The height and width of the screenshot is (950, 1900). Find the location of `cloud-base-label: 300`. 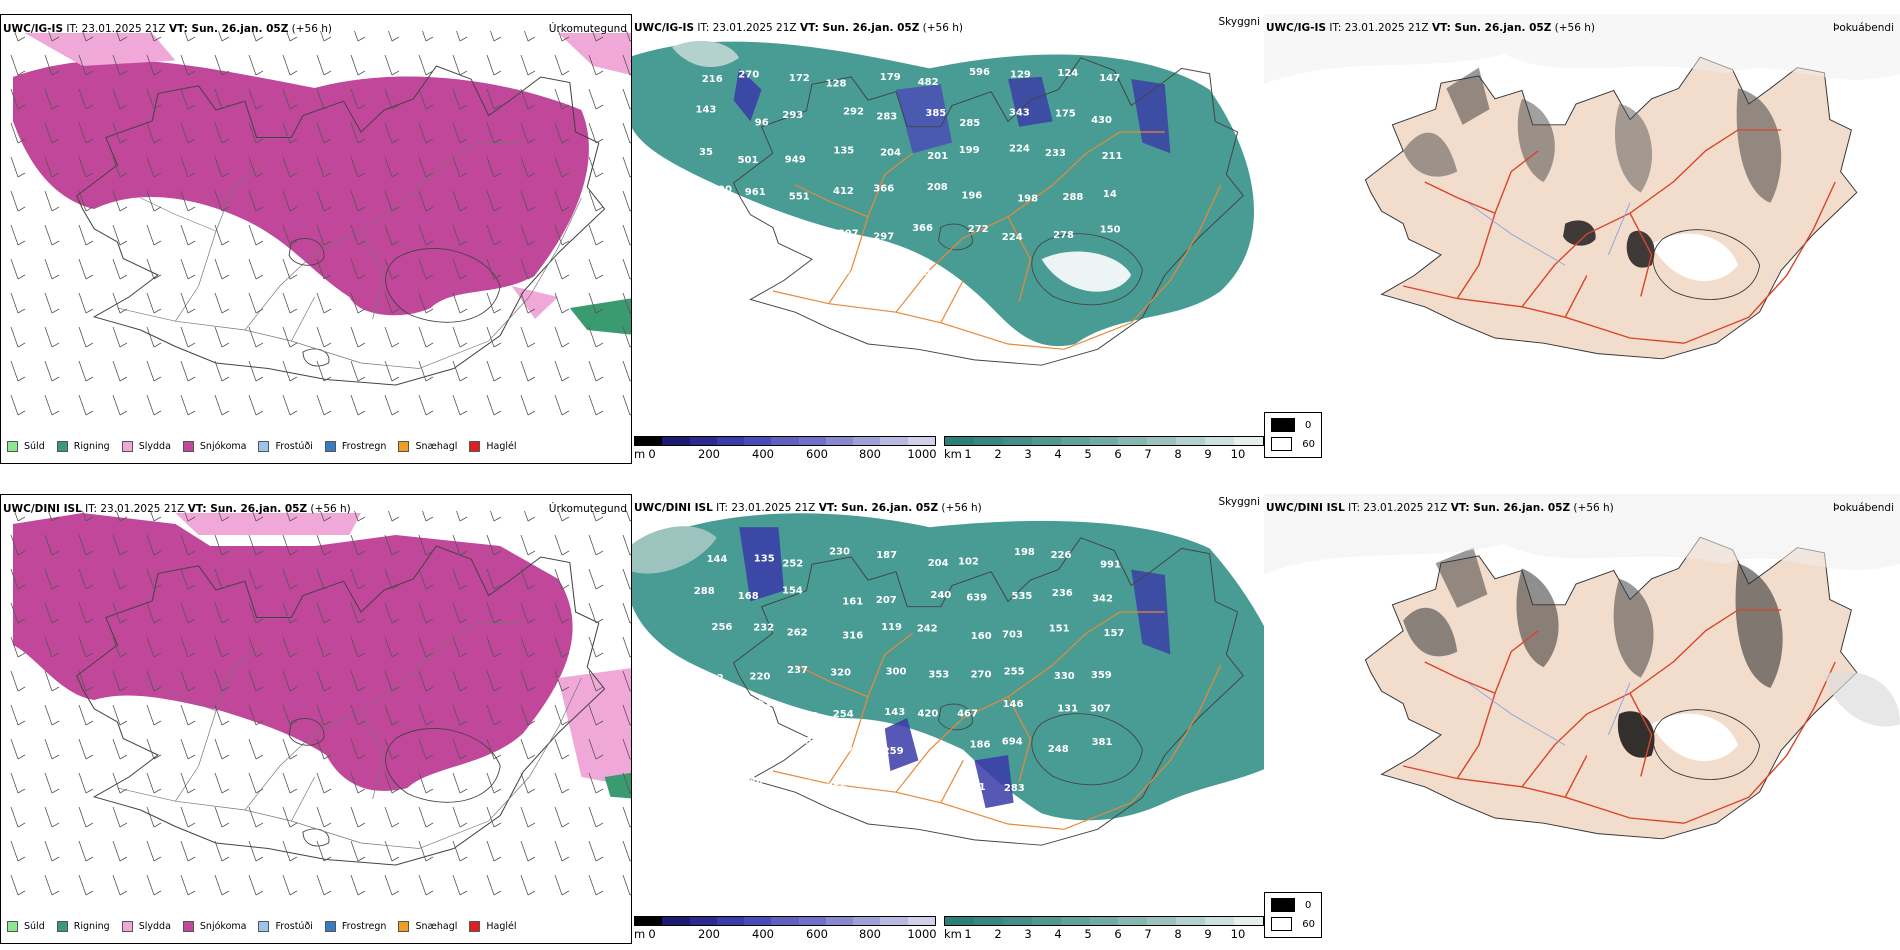

cloud-base-label: 300 is located at coordinates (896, 672).